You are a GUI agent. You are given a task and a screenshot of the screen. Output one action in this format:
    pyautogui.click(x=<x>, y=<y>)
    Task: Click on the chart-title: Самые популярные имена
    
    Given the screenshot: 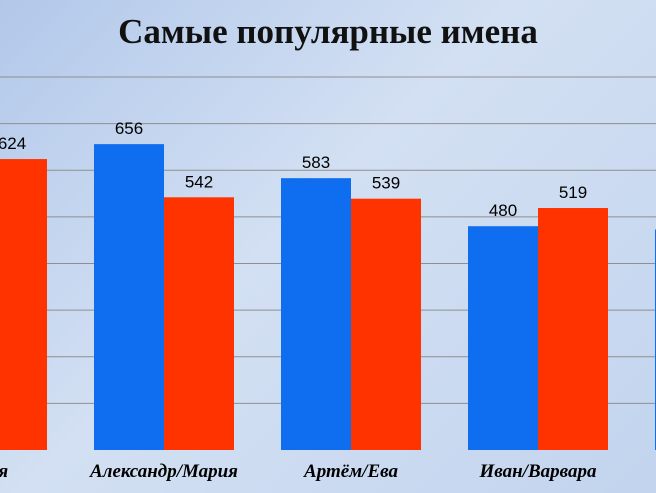 What is the action you would take?
    pyautogui.click(x=328, y=31)
    